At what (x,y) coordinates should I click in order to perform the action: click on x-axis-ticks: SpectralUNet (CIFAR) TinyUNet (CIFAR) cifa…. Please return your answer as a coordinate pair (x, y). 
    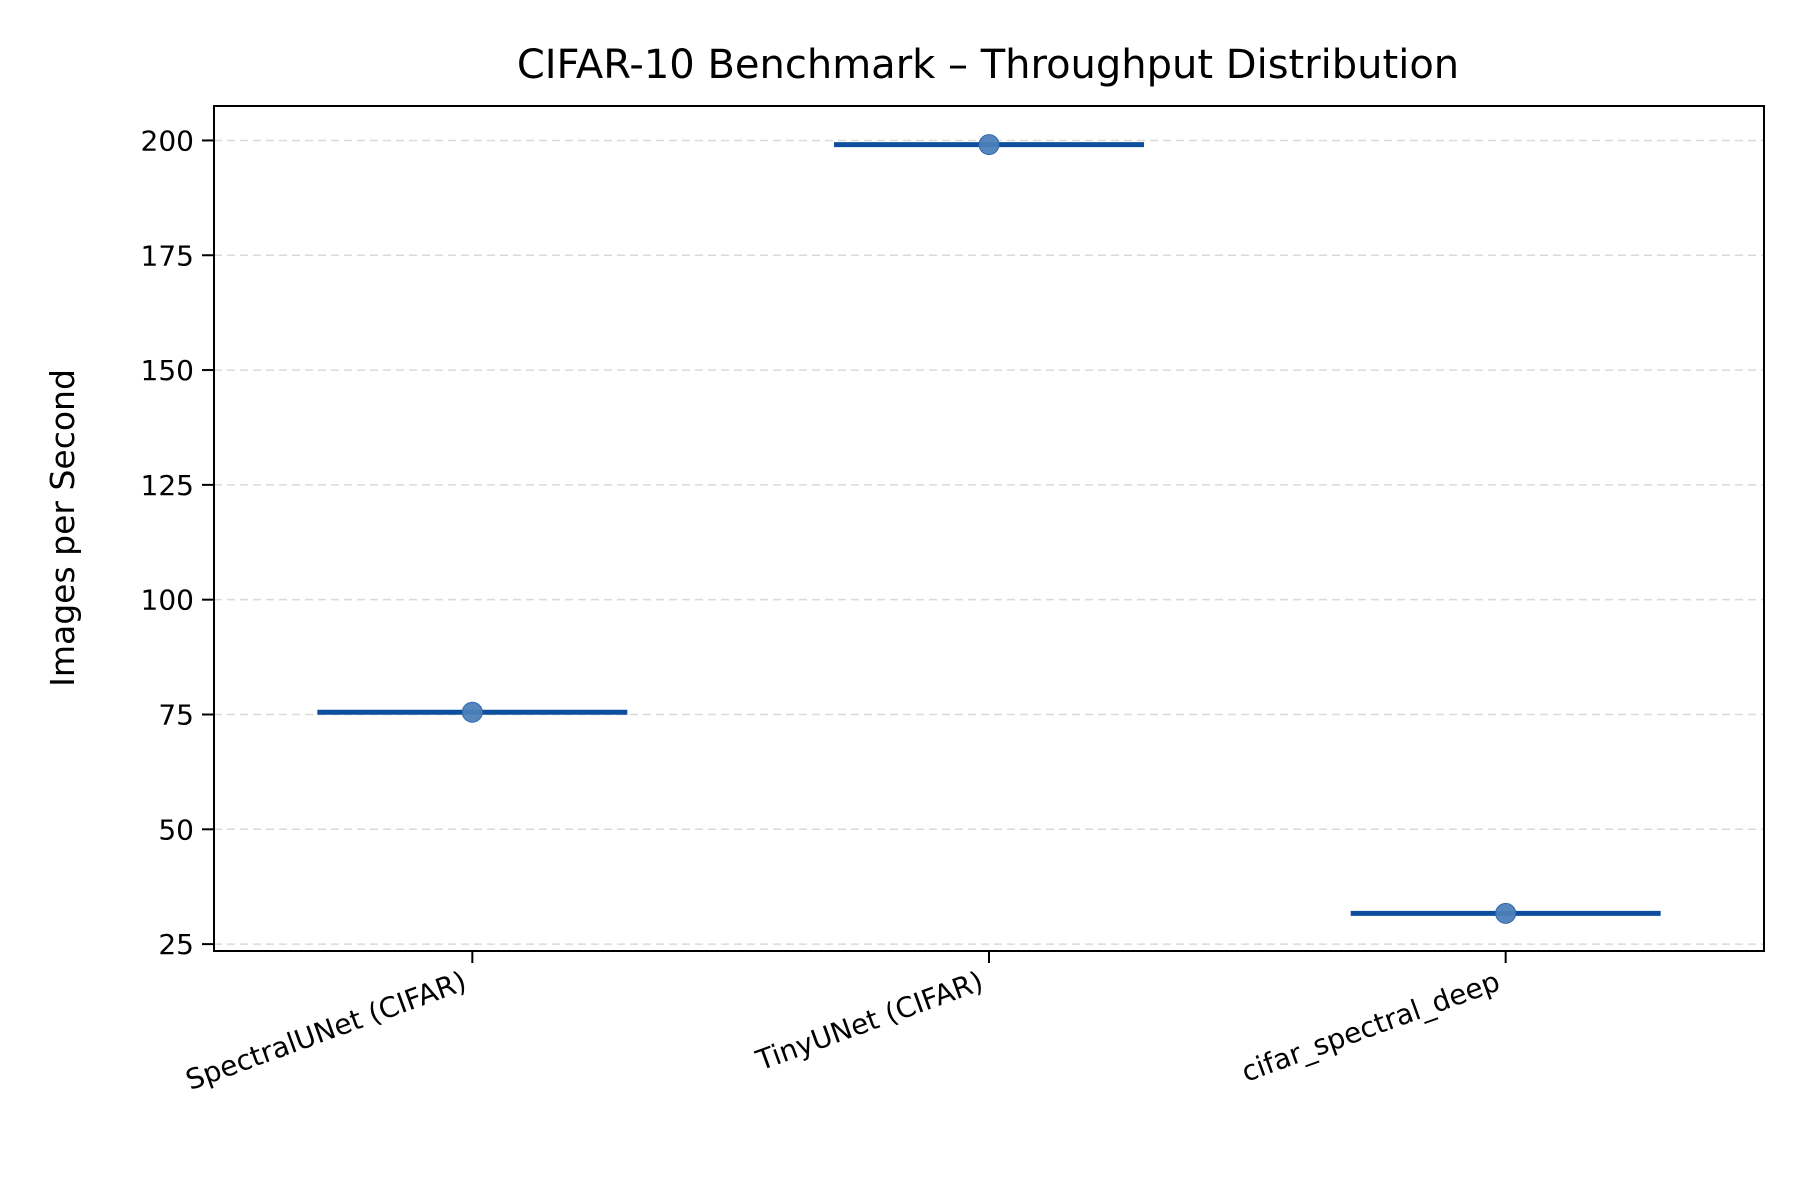
    Looking at the image, I should click on (844, 1024).